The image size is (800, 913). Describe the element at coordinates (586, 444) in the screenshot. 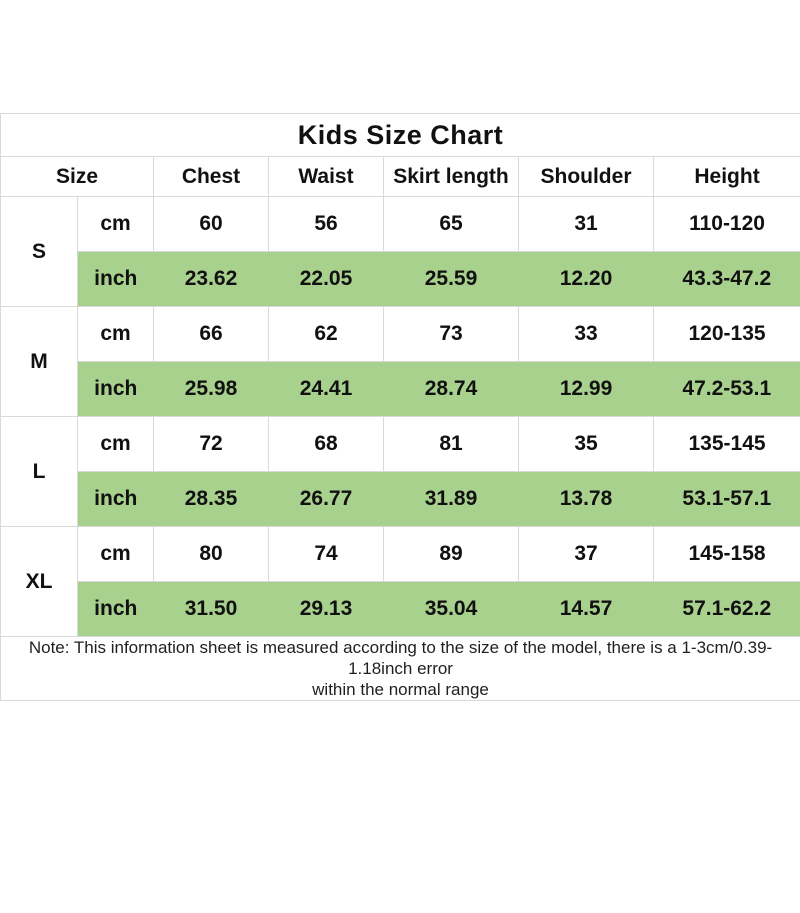

I see `value-cell: 35` at that location.